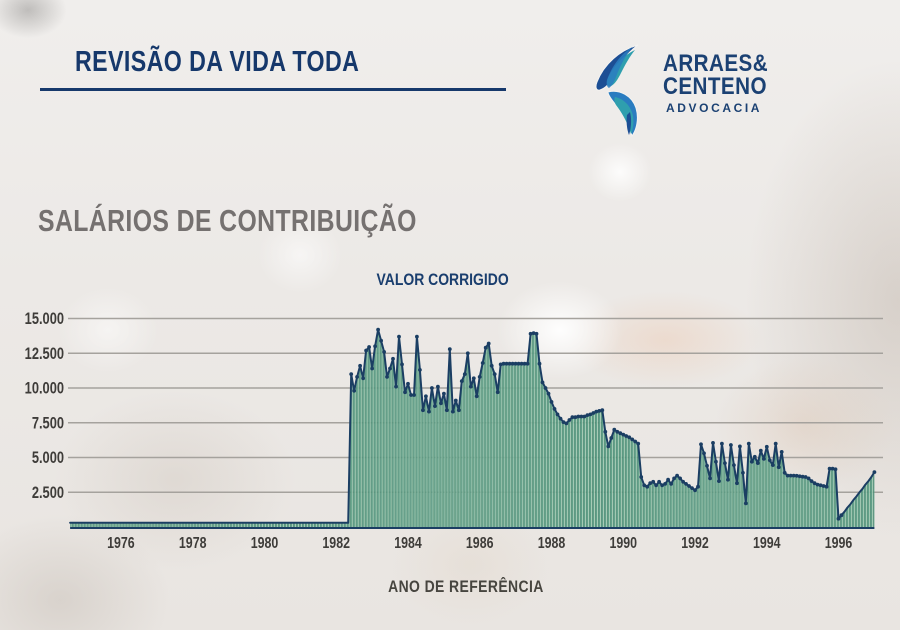  What do you see at coordinates (552, 543) in the screenshot?
I see `x-axis-tick-label: 1988` at bounding box center [552, 543].